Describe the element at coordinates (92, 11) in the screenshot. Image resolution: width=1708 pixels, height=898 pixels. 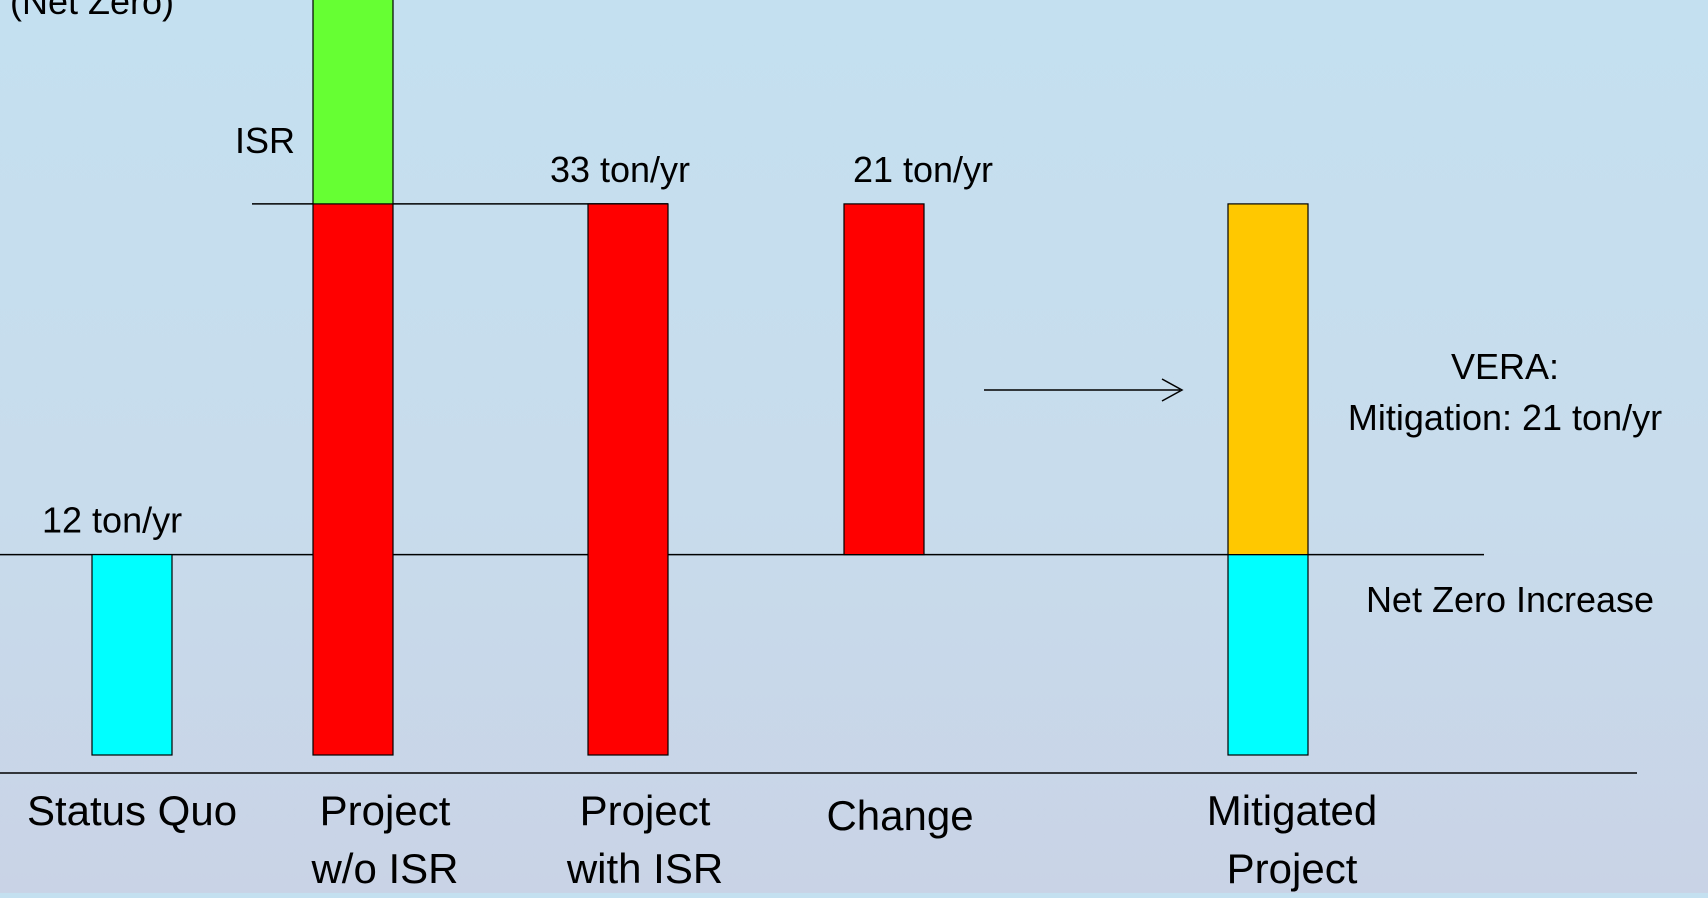
I see `chart-title: (Net Zero)` at that location.